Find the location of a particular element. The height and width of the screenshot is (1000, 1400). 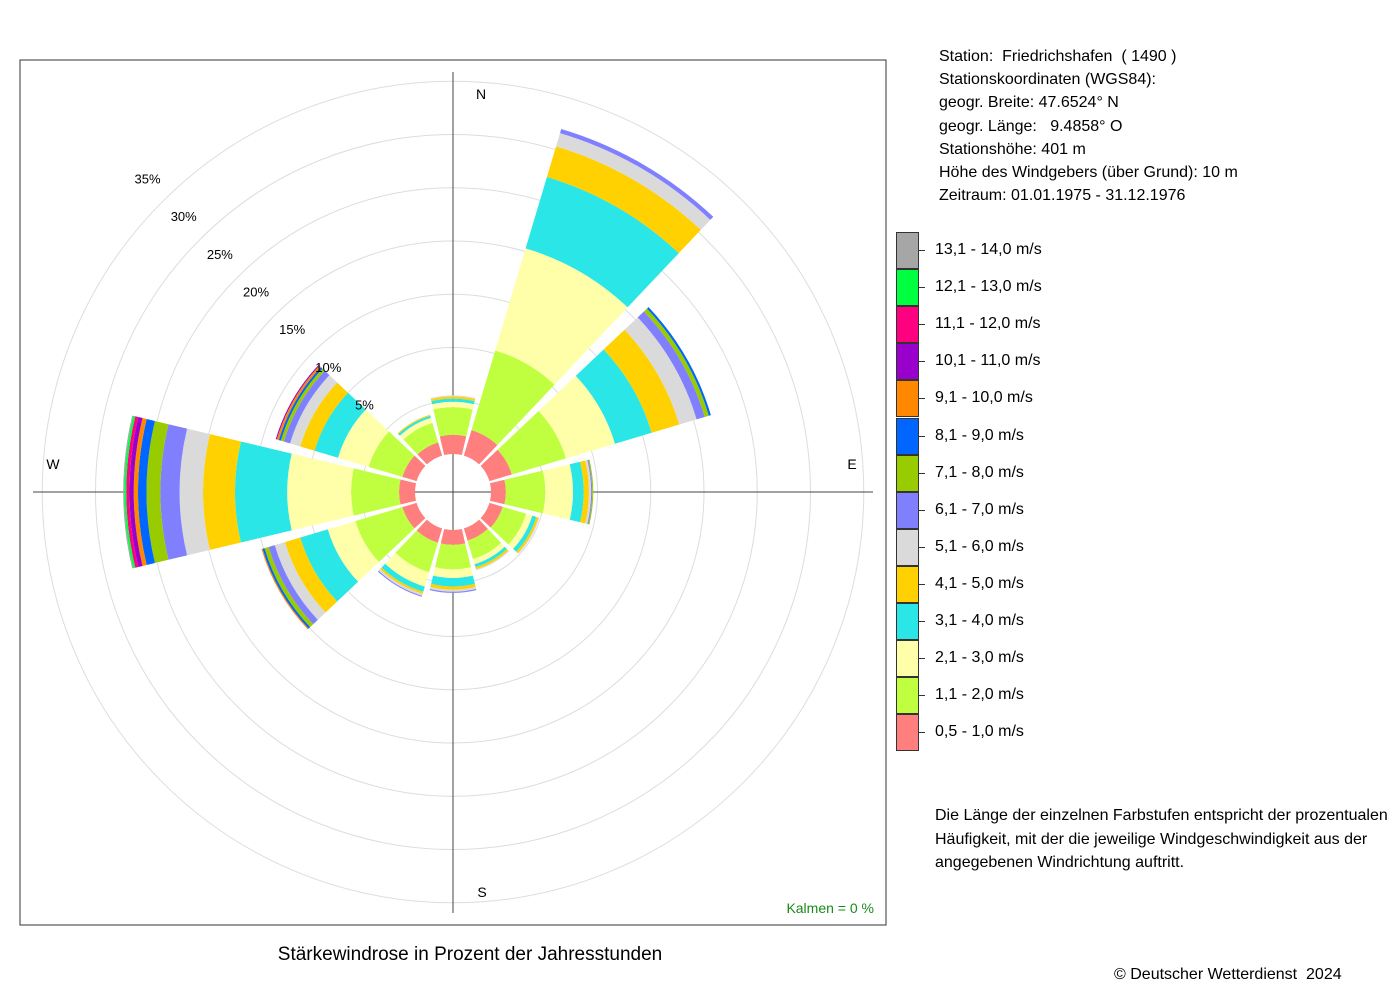

legend-label: 10,1 - 11,0 m/s is located at coordinates (988, 361).